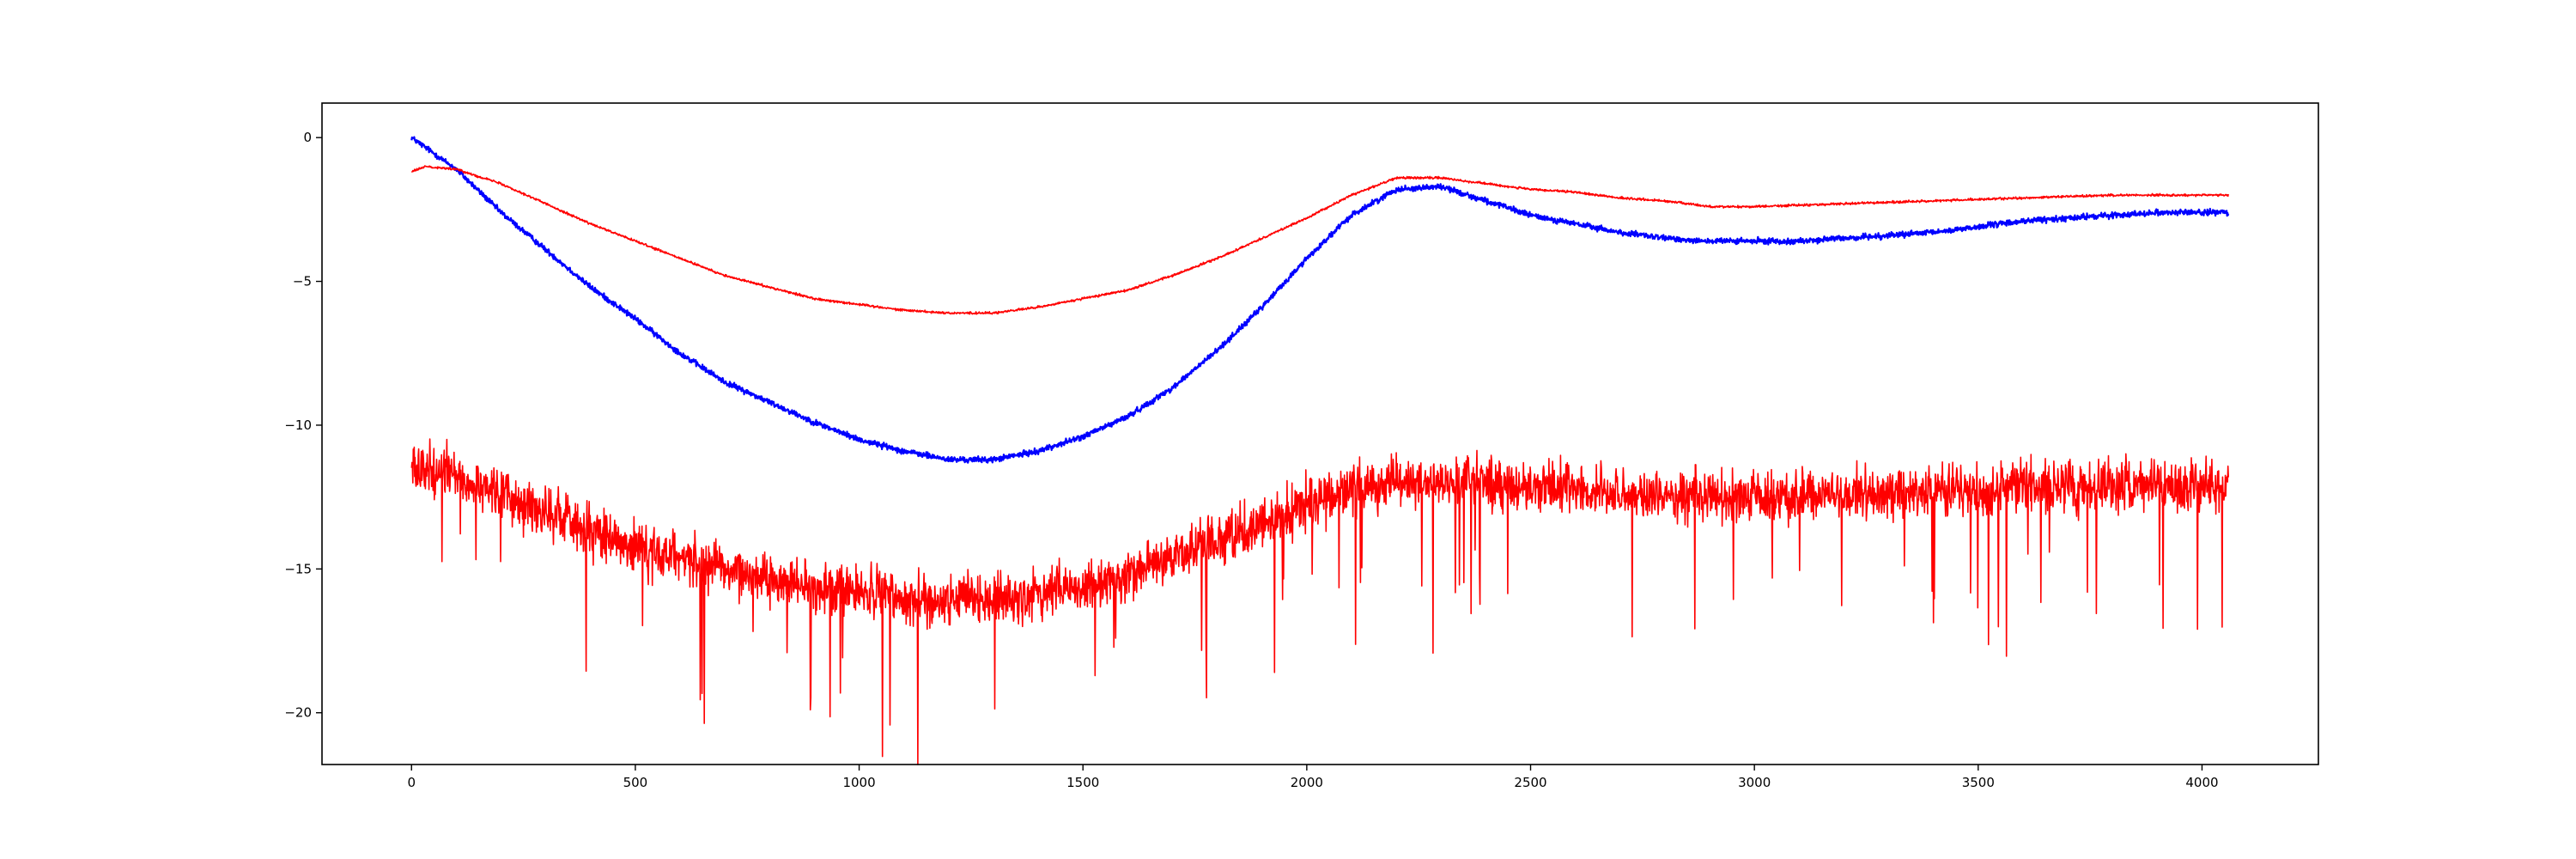  I want to click on y-tick-label: −15, so click(298, 569).